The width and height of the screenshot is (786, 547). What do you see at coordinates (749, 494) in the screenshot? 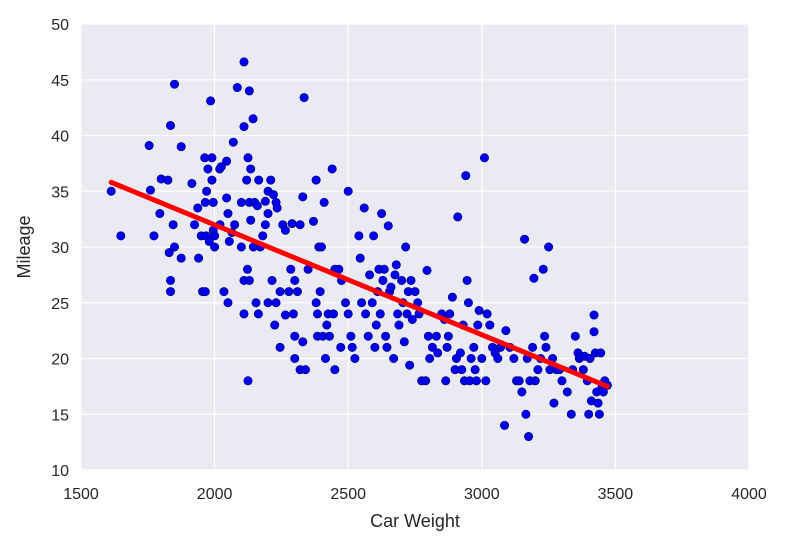
I see `x-tick-label: 4000` at bounding box center [749, 494].